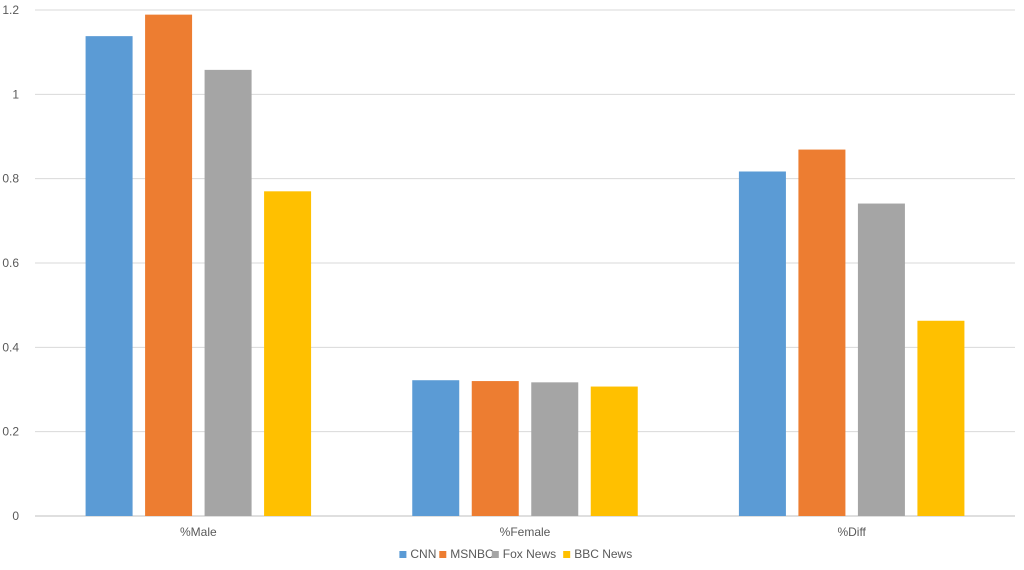  Describe the element at coordinates (822, 333) in the screenshot. I see `bar-msnbc-diff` at that location.